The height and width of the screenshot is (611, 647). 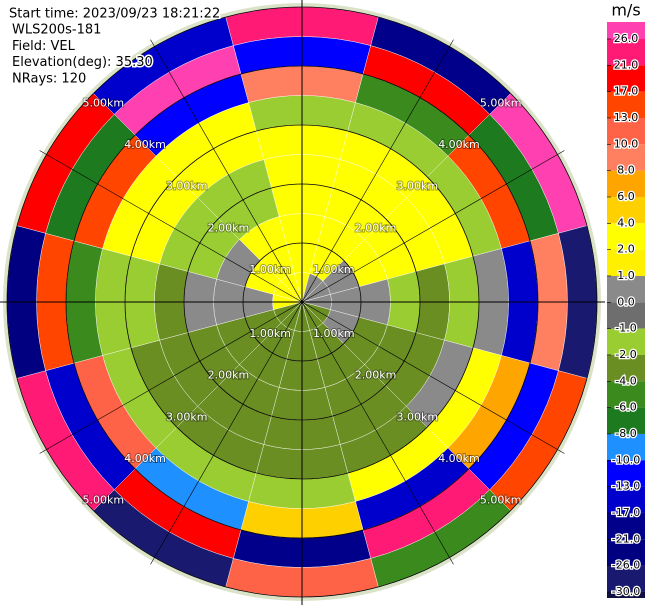 I want to click on colorbar-tick-label: -17.0, so click(x=626, y=512).